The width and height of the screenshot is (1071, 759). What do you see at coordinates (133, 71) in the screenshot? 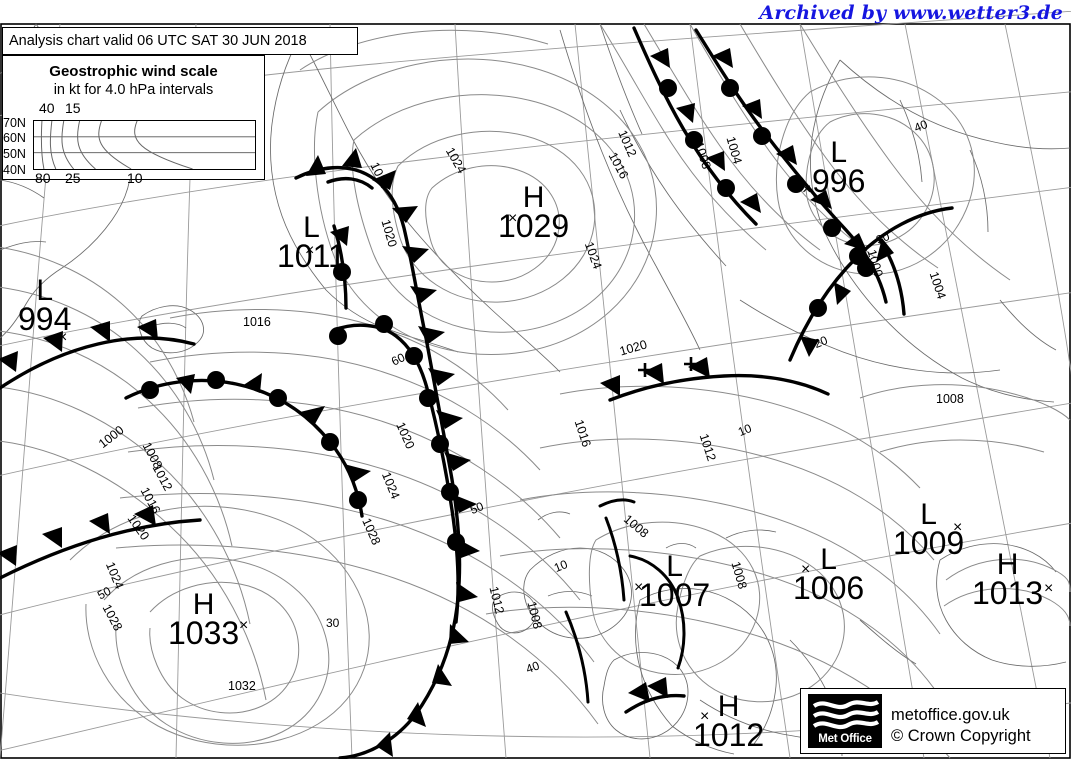
I see `wind-scale-title: Geostrophic wind scale` at bounding box center [133, 71].